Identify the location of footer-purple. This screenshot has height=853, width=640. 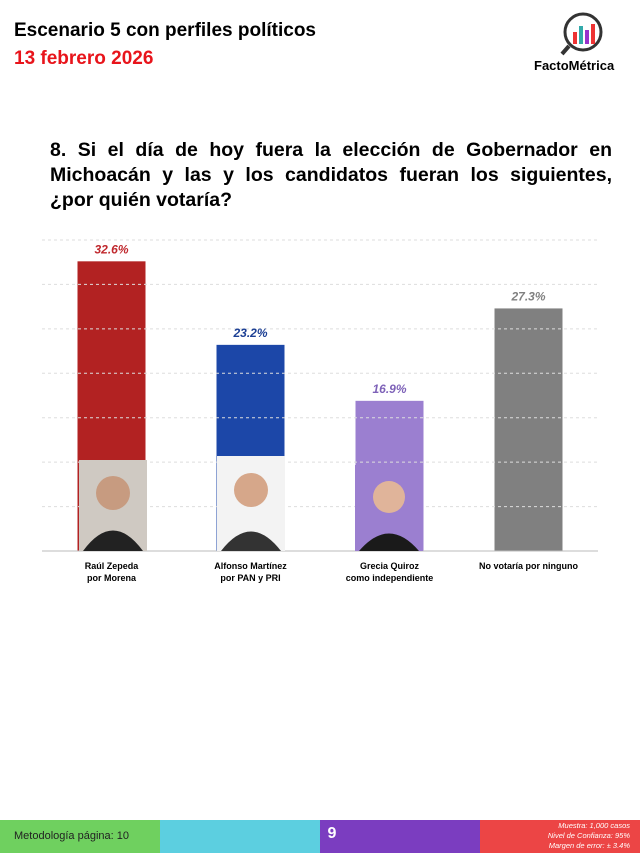
(400, 836).